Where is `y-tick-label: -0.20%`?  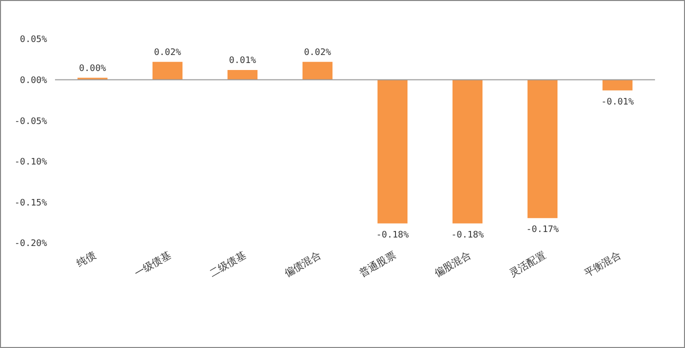 y-tick-label: -0.20% is located at coordinates (31, 244).